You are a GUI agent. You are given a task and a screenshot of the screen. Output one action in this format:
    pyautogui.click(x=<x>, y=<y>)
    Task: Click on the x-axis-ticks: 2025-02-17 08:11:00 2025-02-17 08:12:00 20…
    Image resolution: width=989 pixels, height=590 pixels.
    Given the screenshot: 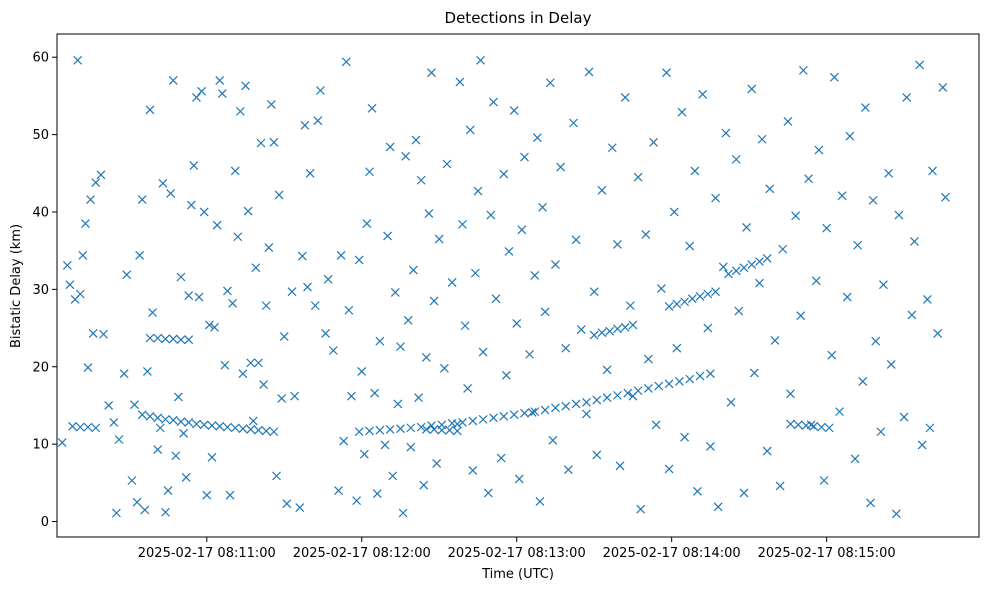 What is the action you would take?
    pyautogui.click(x=517, y=549)
    